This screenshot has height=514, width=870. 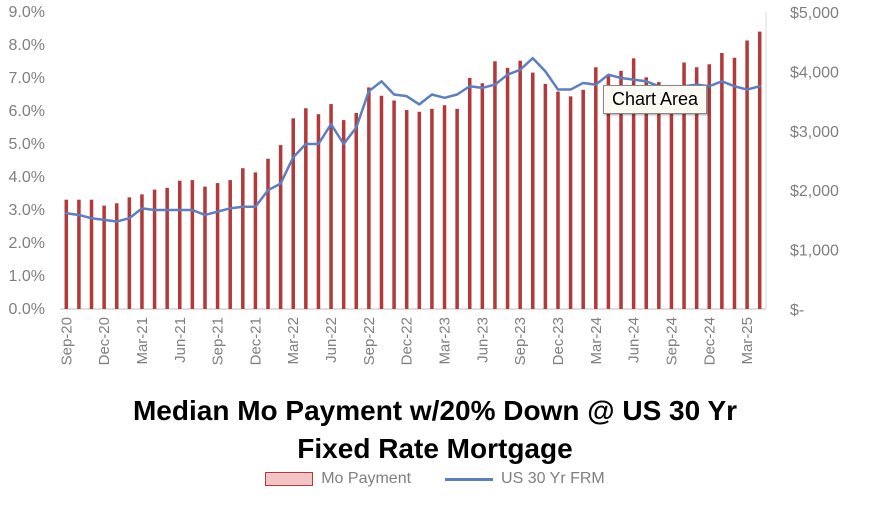 What do you see at coordinates (180, 340) in the screenshot?
I see `x-tick-label: Jun-21` at bounding box center [180, 340].